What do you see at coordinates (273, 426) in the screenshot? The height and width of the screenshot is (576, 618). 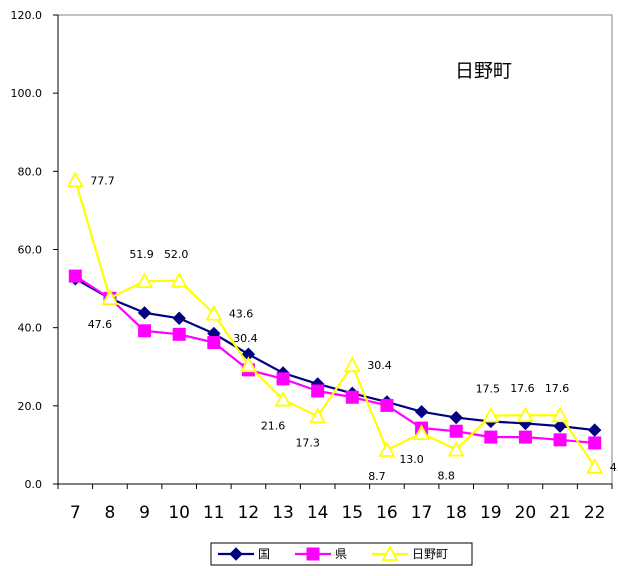 I see `data-label: 21.6` at bounding box center [273, 426].